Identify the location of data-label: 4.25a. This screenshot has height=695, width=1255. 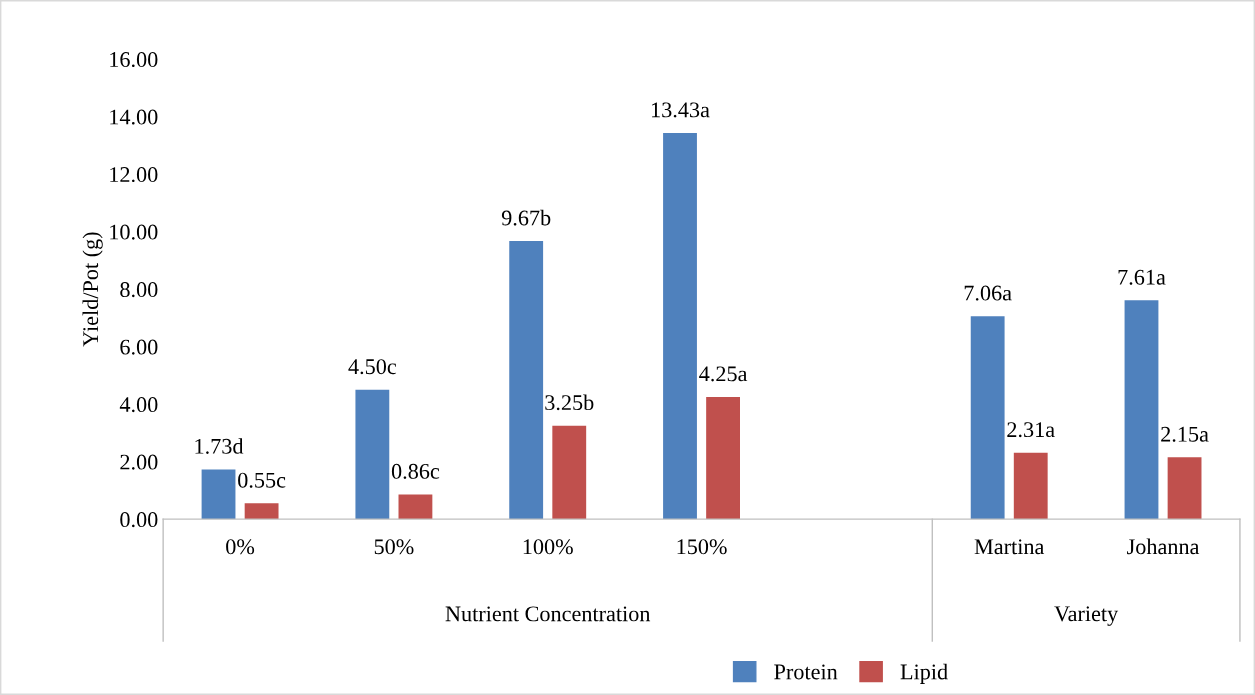
(723, 374).